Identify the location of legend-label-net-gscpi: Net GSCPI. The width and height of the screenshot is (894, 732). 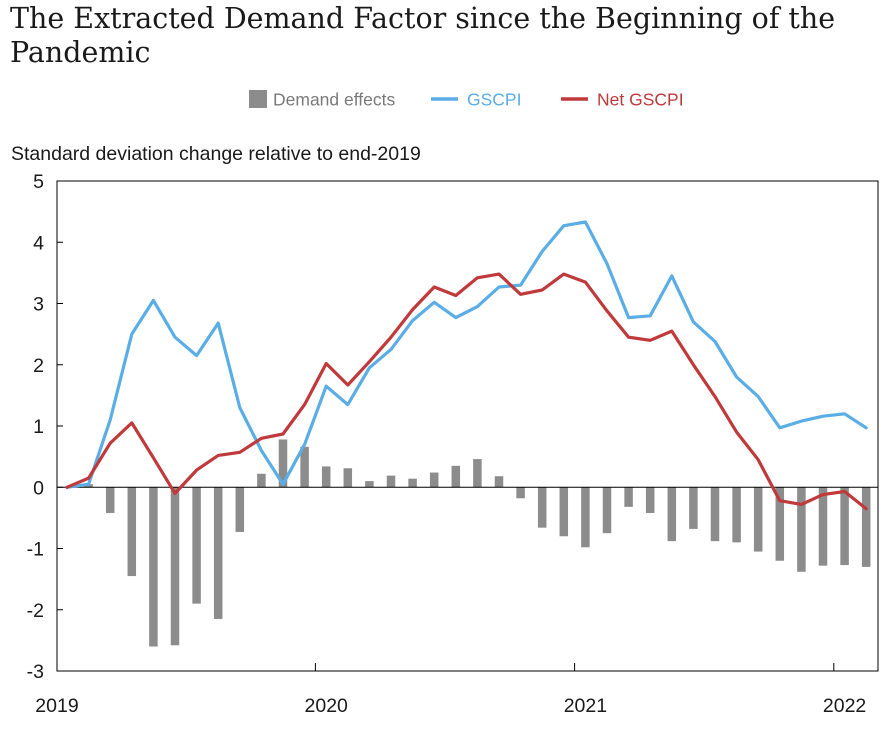
(640, 100).